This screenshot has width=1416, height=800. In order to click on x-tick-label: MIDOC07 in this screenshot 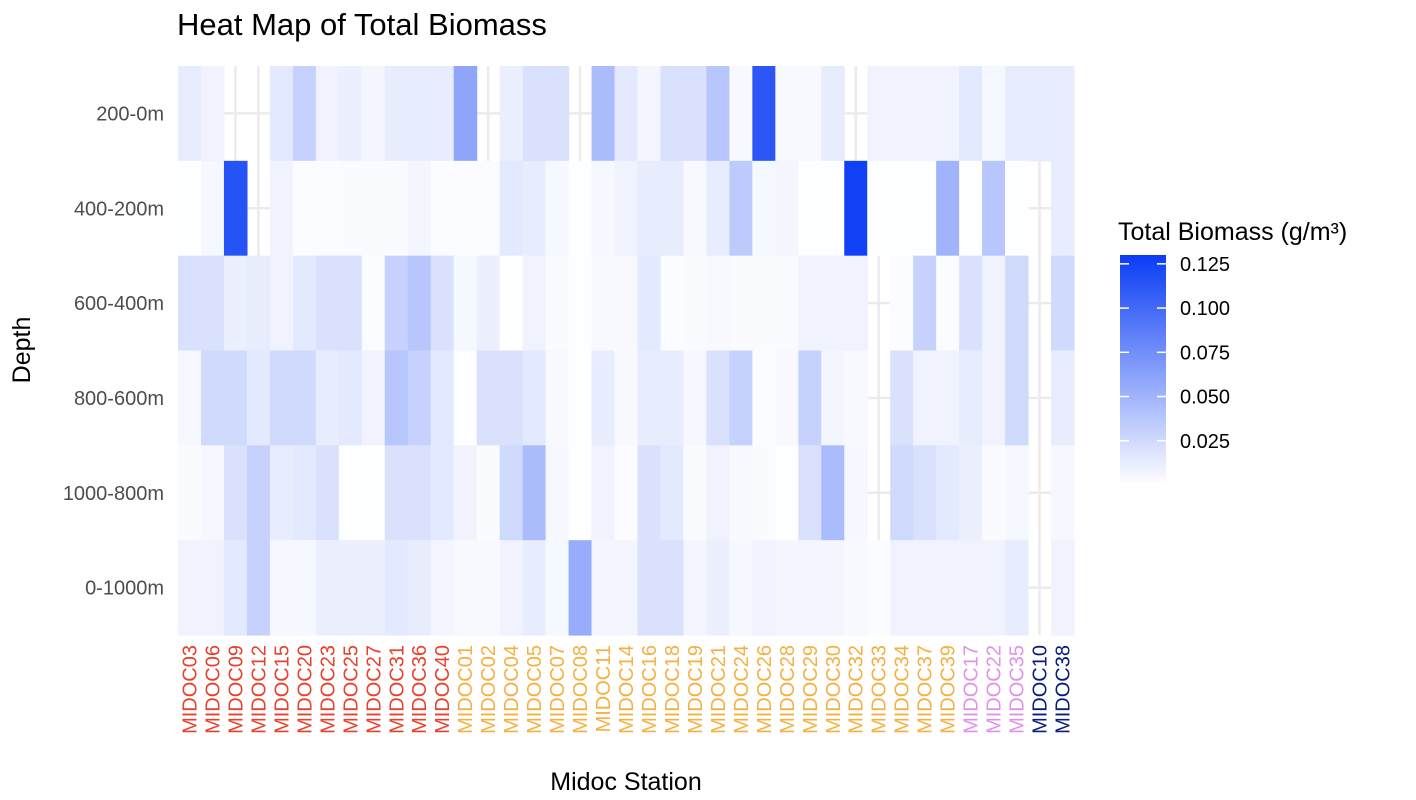, I will do `click(558, 689)`.